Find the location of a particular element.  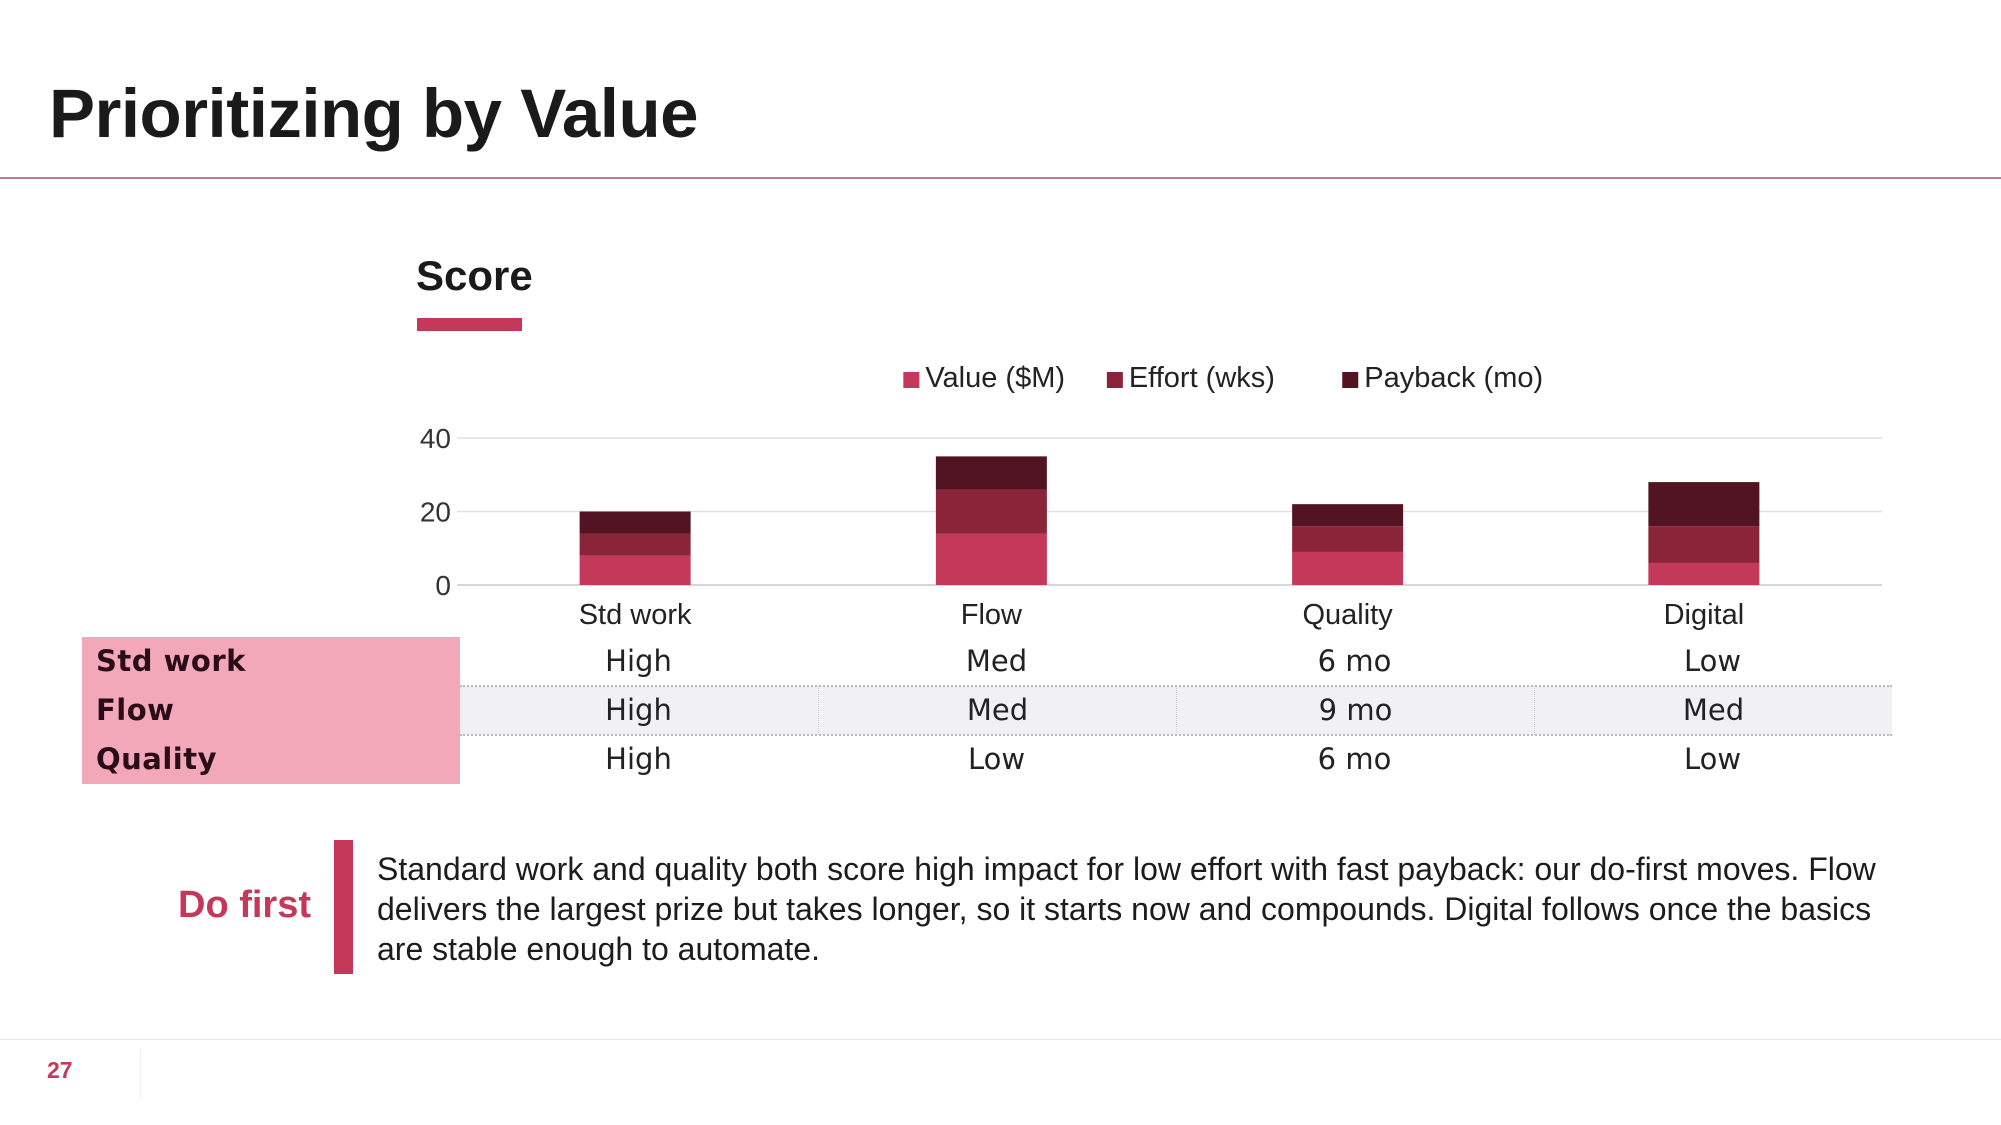

legend-label: Effort (wks) is located at coordinates (1202, 378).